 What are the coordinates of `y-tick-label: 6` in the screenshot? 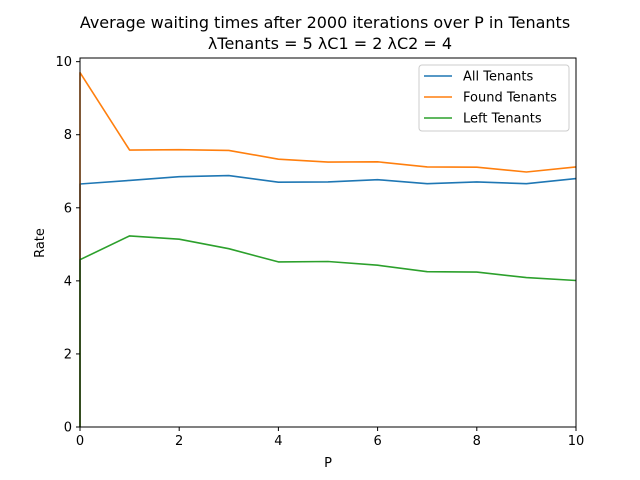 It's located at (68, 208).